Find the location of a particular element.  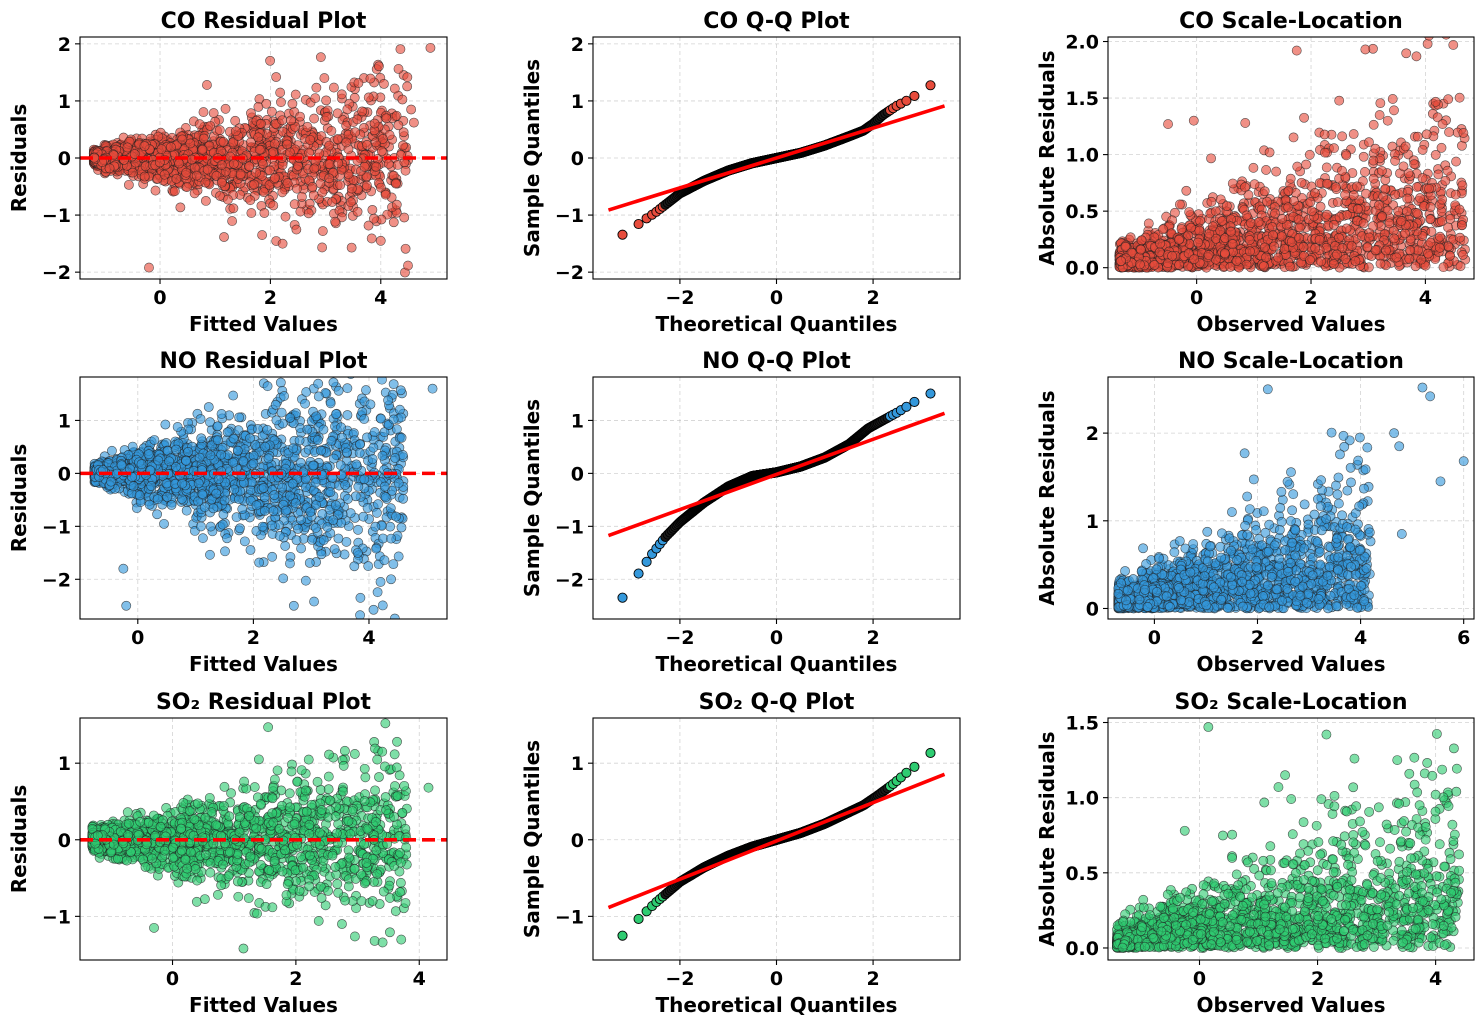

co-scale-ytick-label: 1.0 is located at coordinates (1082, 156).